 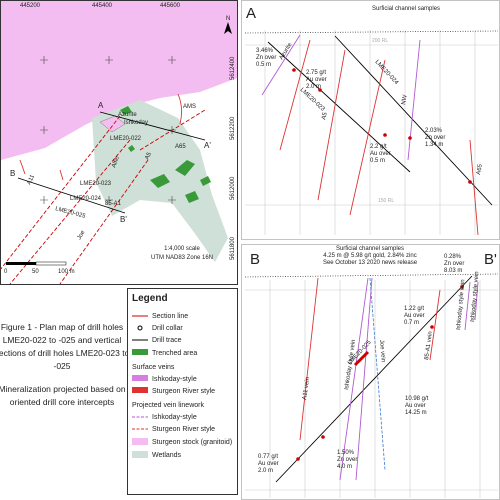 What do you see at coordinates (405, 99) in the screenshot?
I see `vein-label: NW` at bounding box center [405, 99].